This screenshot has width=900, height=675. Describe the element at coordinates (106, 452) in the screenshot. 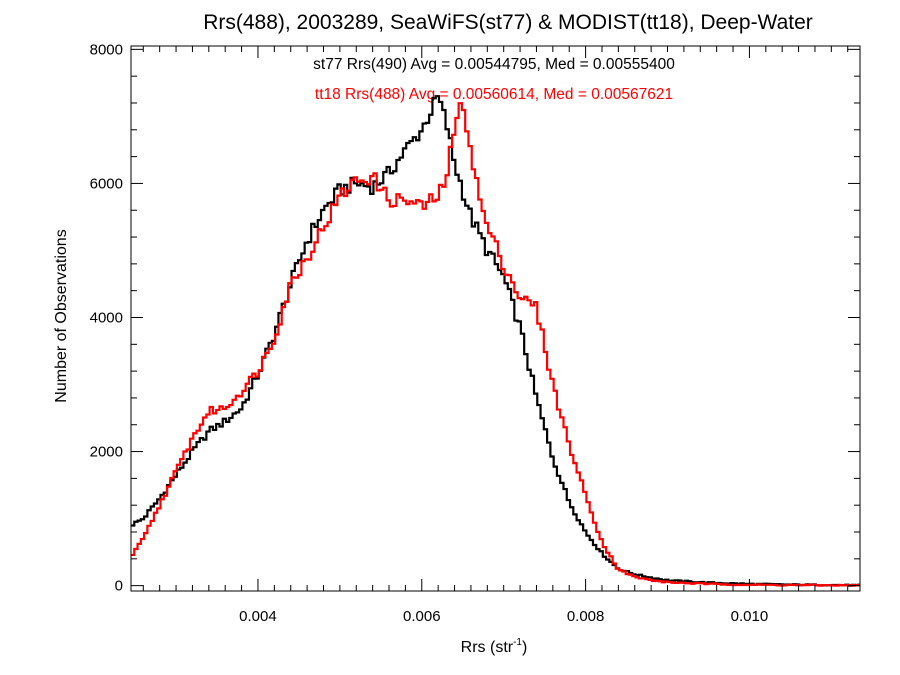

I see `y-tick-label: 2000` at that location.